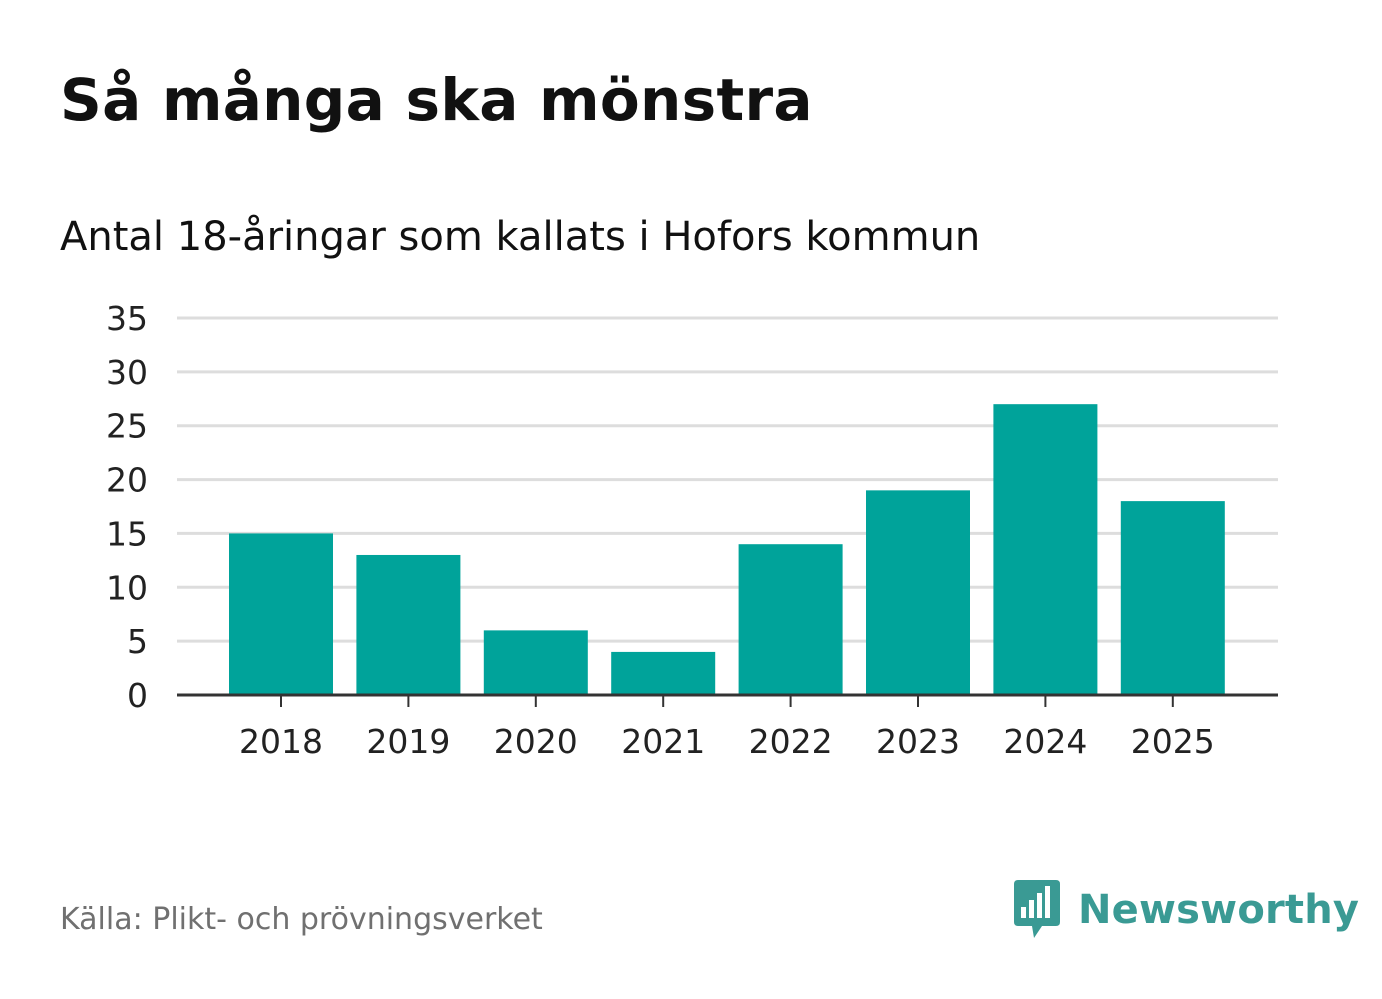 Image resolution: width=1382 pixels, height=999 pixels. I want to click on brand-logo: Newsworthy, so click(1185, 910).